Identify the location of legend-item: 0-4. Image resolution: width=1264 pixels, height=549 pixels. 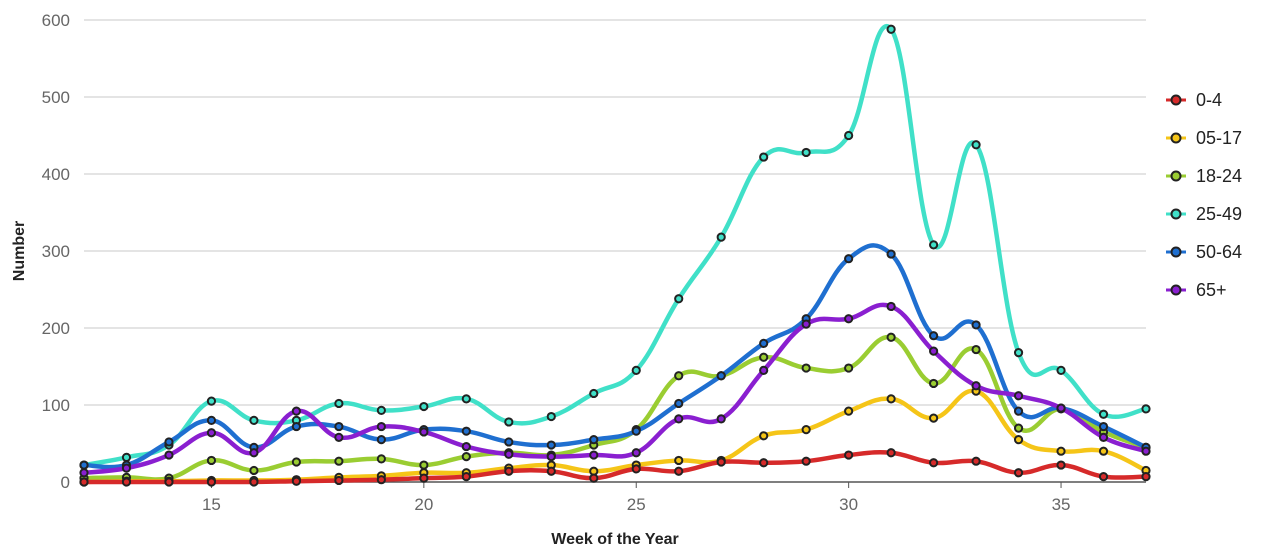
(1194, 100).